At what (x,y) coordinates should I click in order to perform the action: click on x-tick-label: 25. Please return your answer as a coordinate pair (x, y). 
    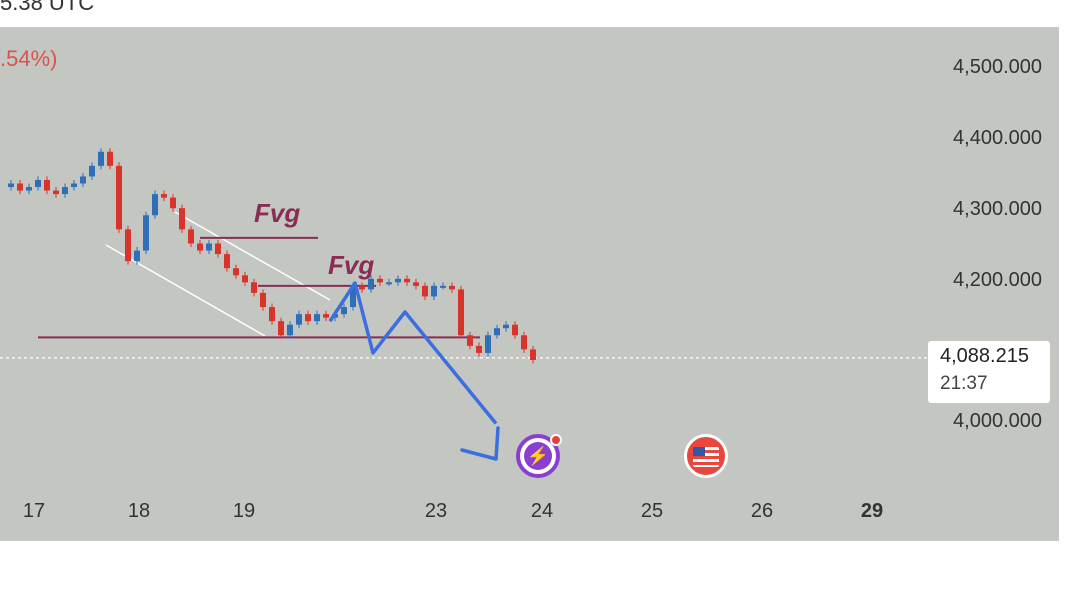
    Looking at the image, I should click on (652, 511).